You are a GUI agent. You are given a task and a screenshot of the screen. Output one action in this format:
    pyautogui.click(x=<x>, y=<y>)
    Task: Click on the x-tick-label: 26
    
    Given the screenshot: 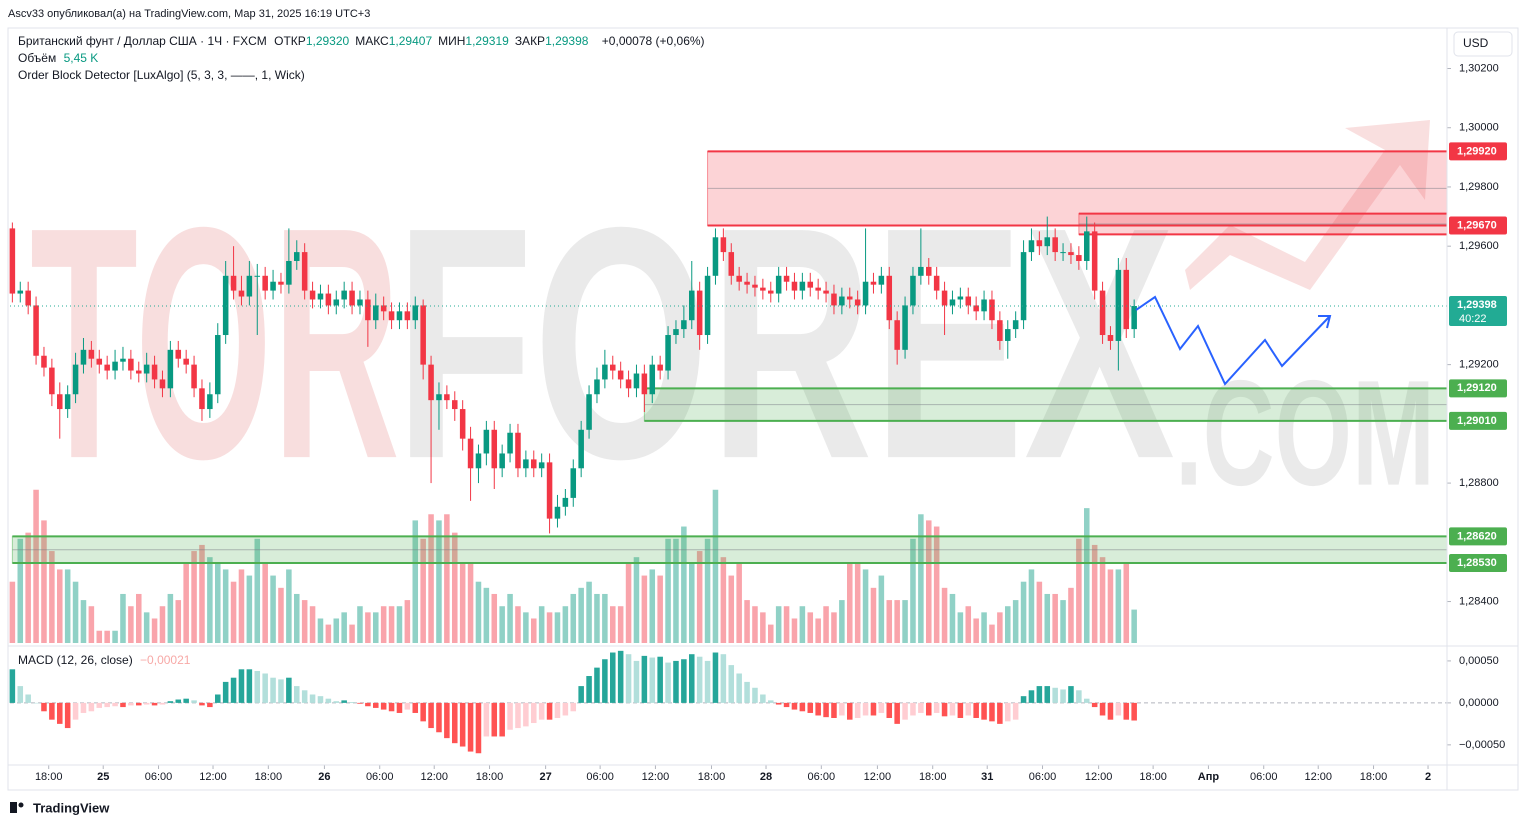 What is the action you would take?
    pyautogui.click(x=324, y=777)
    